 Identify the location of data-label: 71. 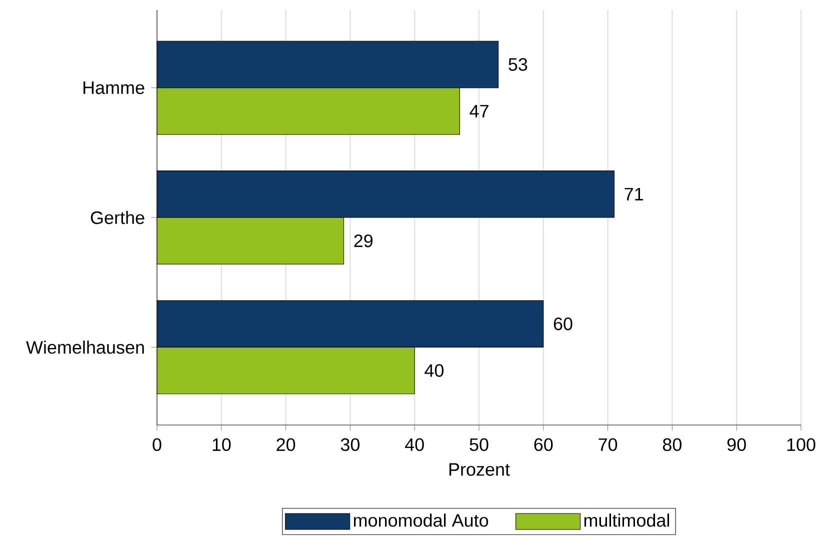
(633, 194).